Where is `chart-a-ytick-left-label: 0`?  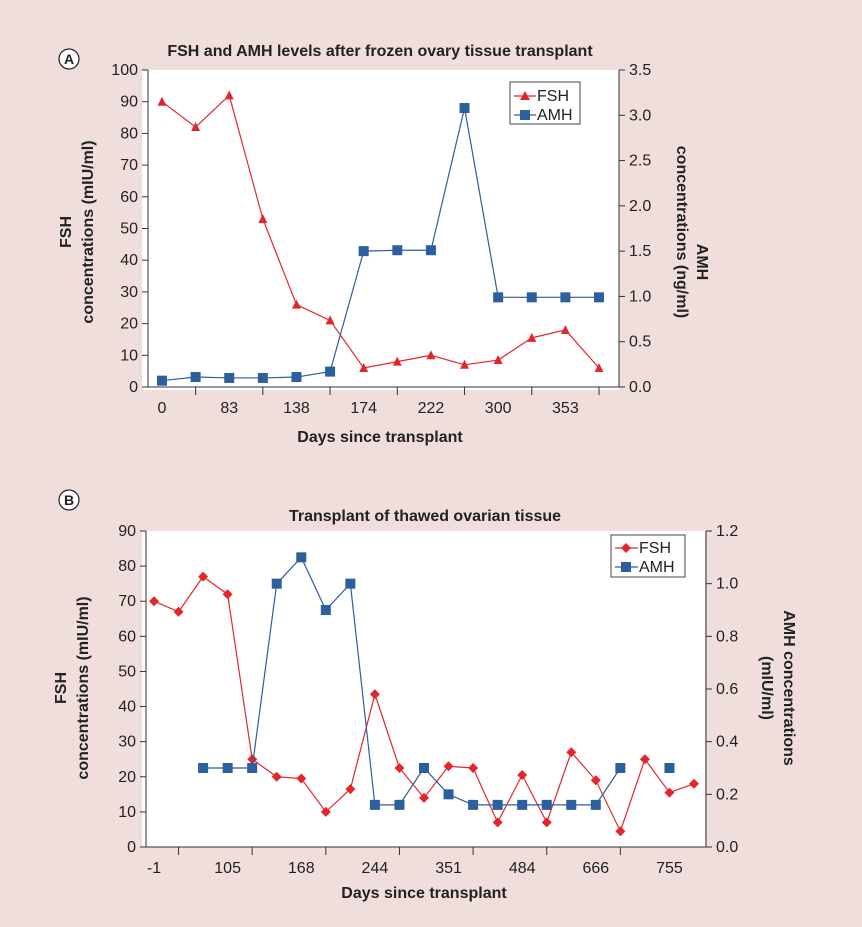
chart-a-ytick-left-label: 0 is located at coordinates (133, 387).